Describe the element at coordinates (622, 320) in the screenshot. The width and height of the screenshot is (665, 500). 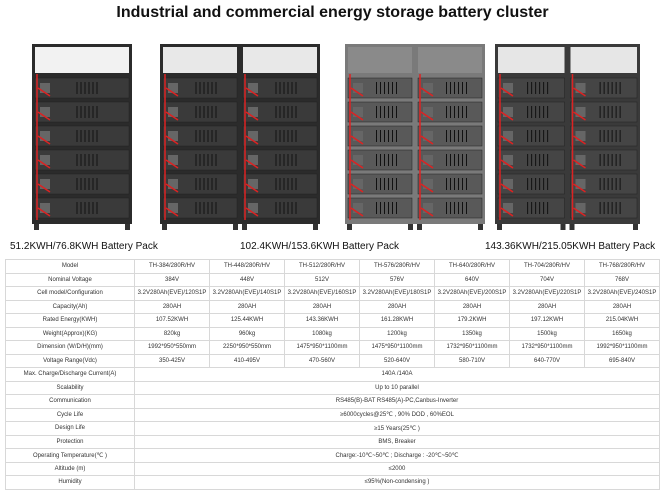
I see `cell: 215.04KWH` at that location.